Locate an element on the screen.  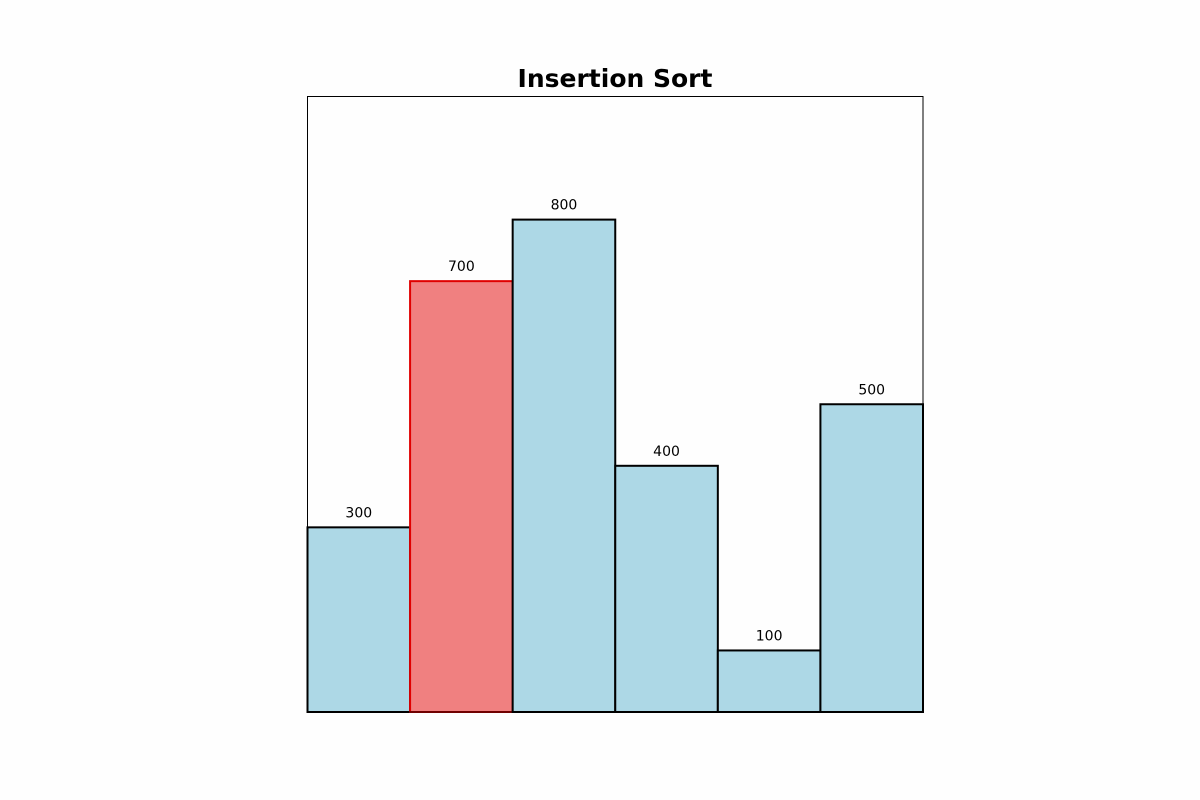
data-label: 100 is located at coordinates (769, 636).